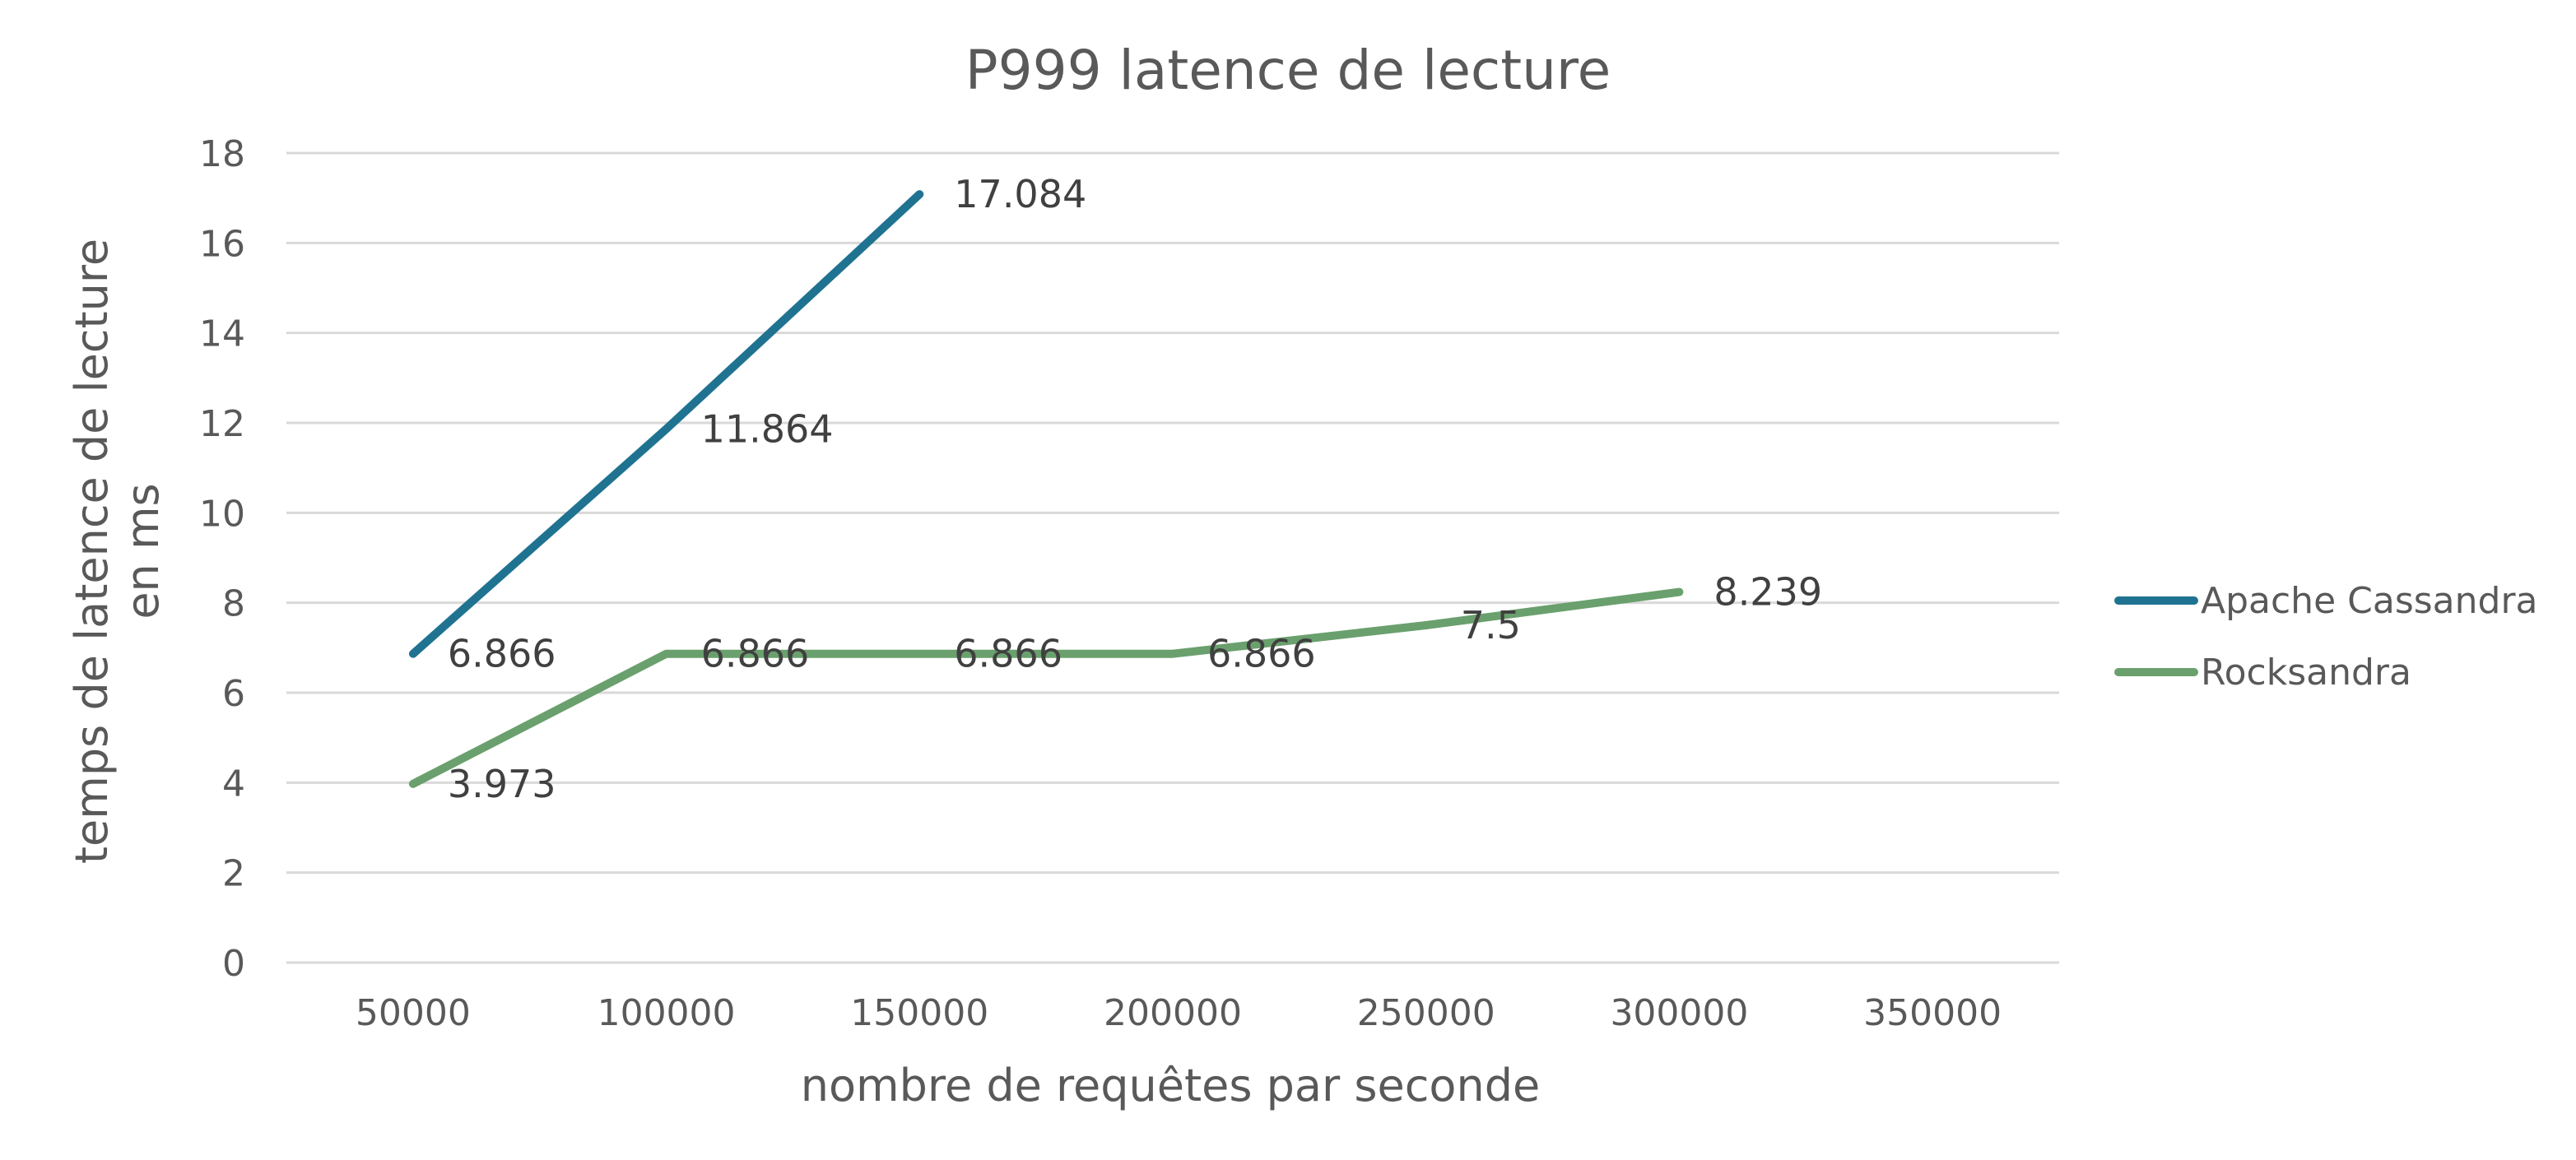 This screenshot has width=2576, height=1160. I want to click on chart-title: P999 latence de lecture, so click(1288, 70).